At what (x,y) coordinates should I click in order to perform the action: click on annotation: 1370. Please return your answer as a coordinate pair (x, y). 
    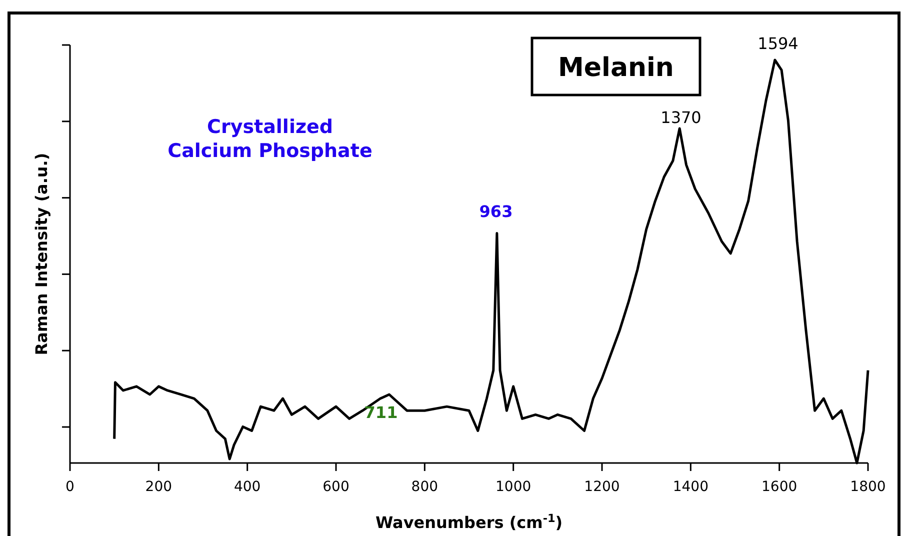
    Looking at the image, I should click on (681, 117).